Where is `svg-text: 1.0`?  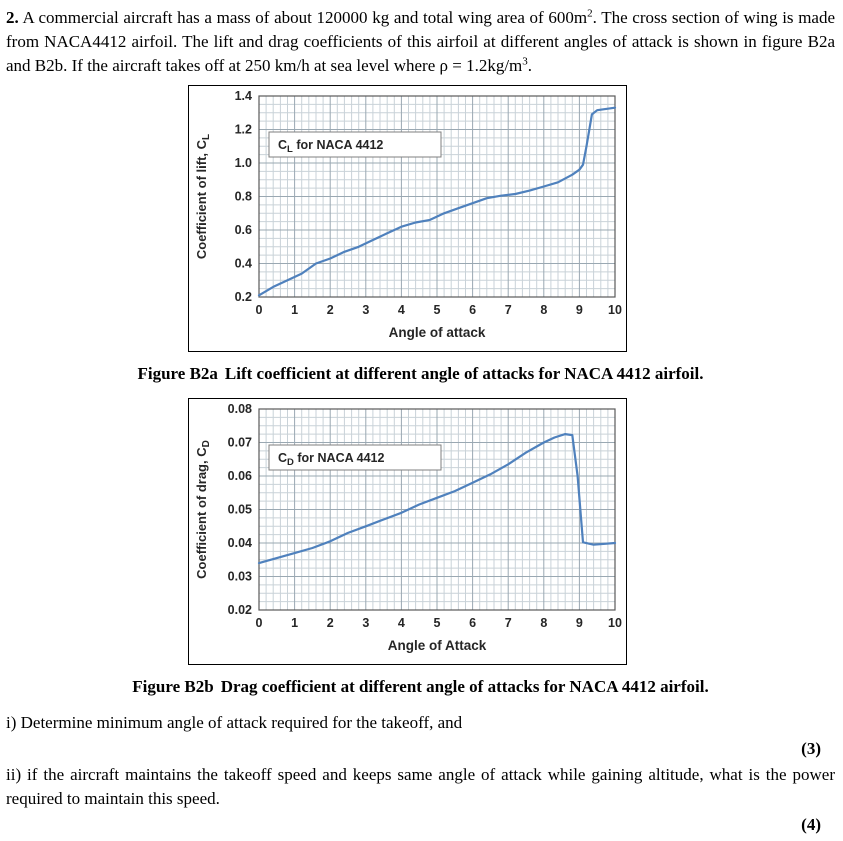
svg-text: 1.0 is located at coordinates (243, 163).